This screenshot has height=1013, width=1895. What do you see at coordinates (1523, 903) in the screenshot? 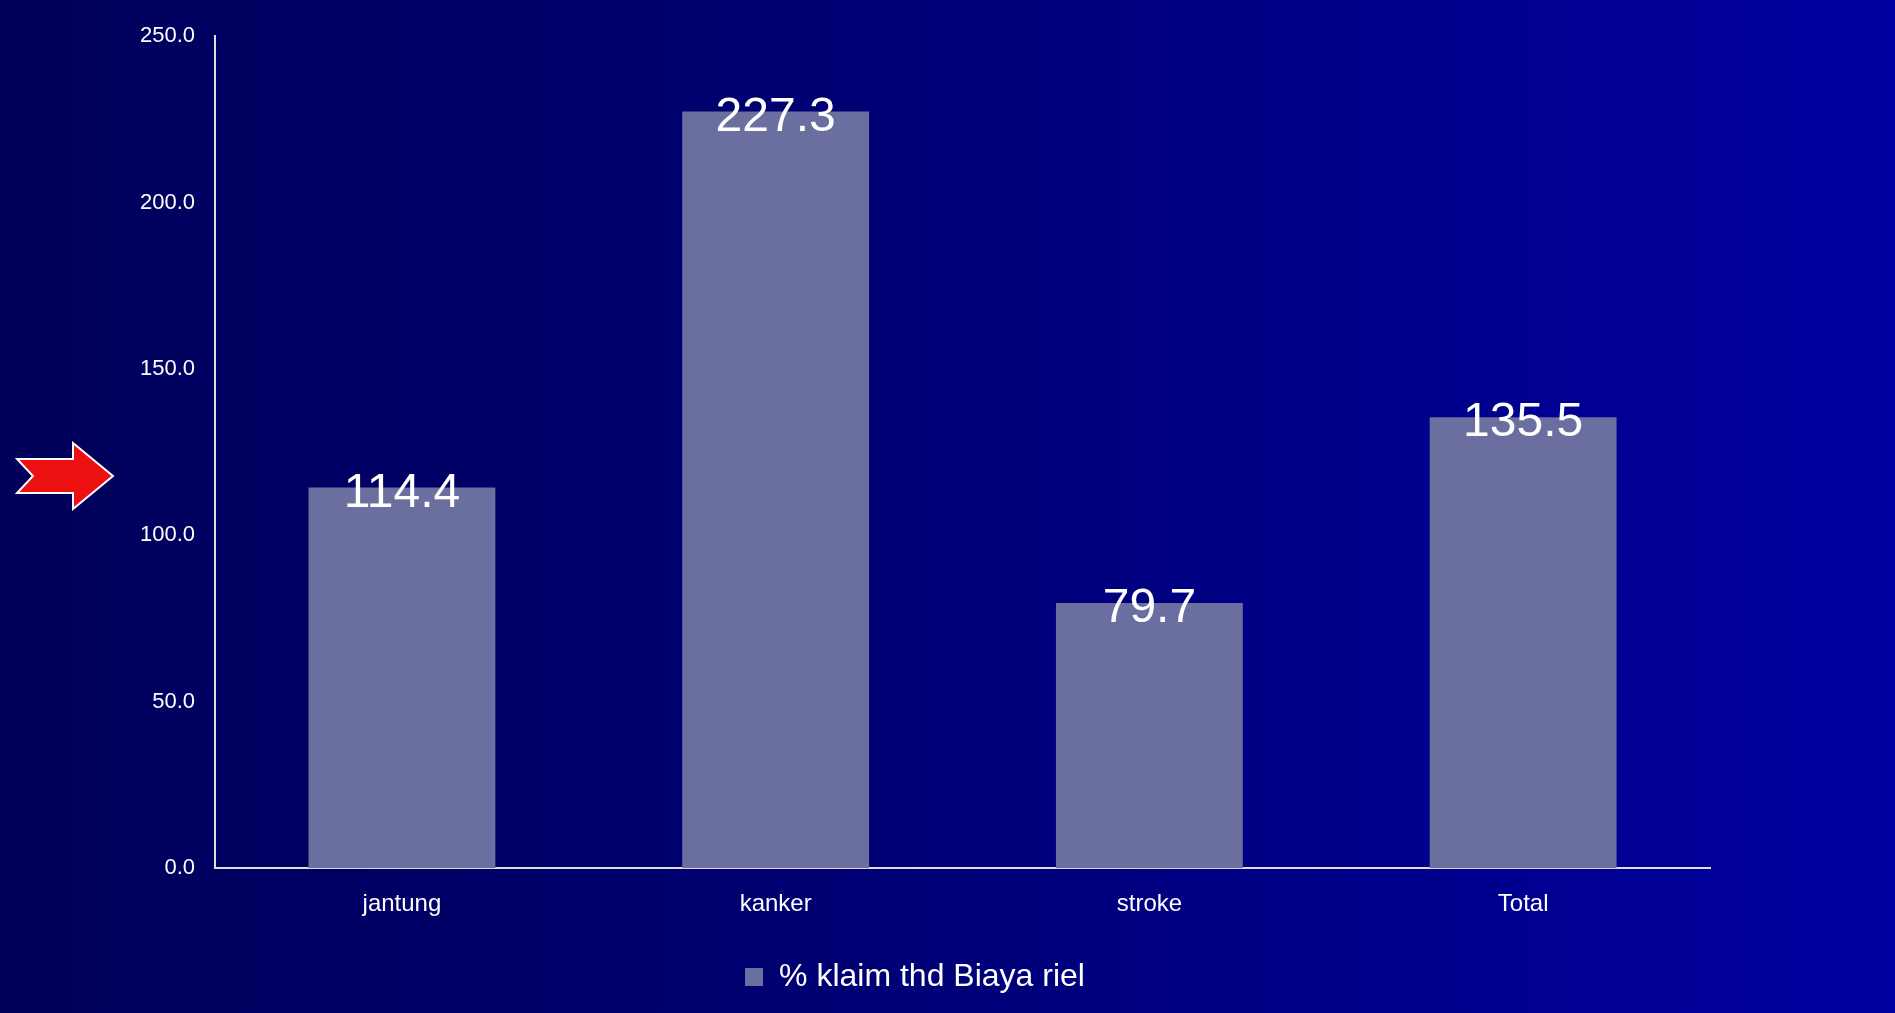
I see `x-tick-label: Total` at bounding box center [1523, 903].